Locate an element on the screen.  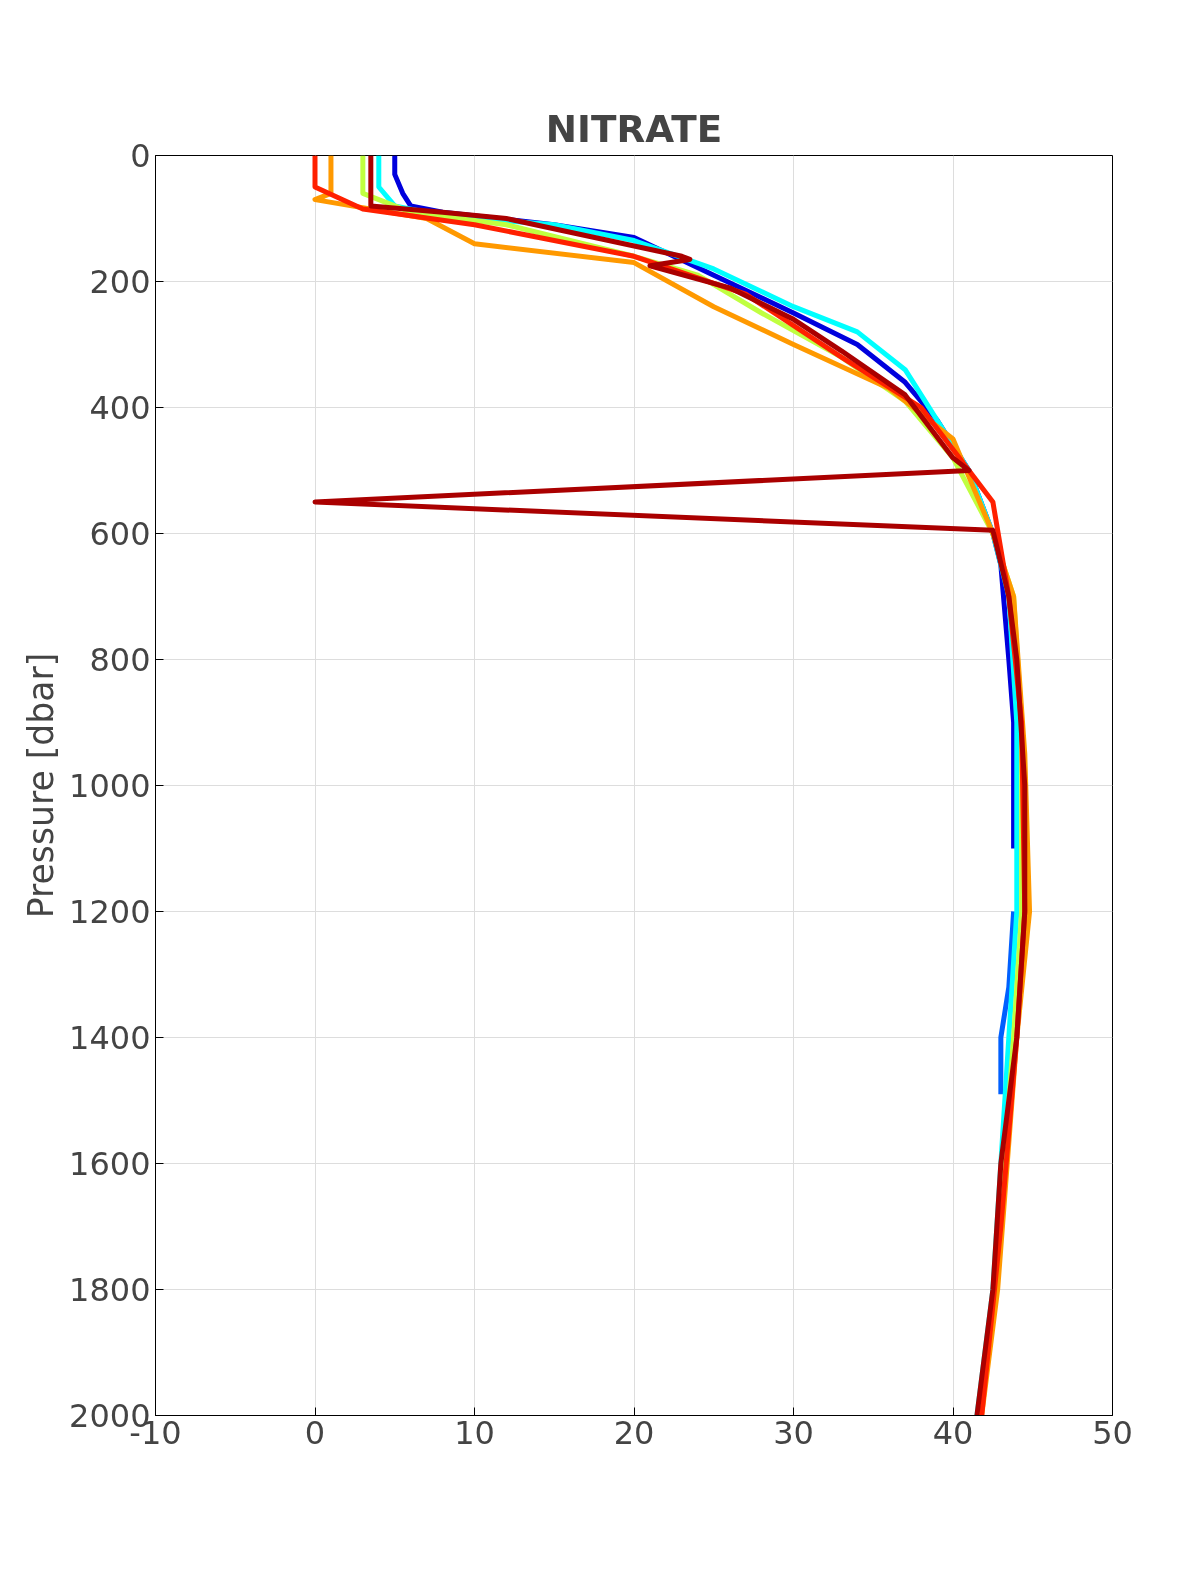
x-tick-label: 50 is located at coordinates (1112, 1432).